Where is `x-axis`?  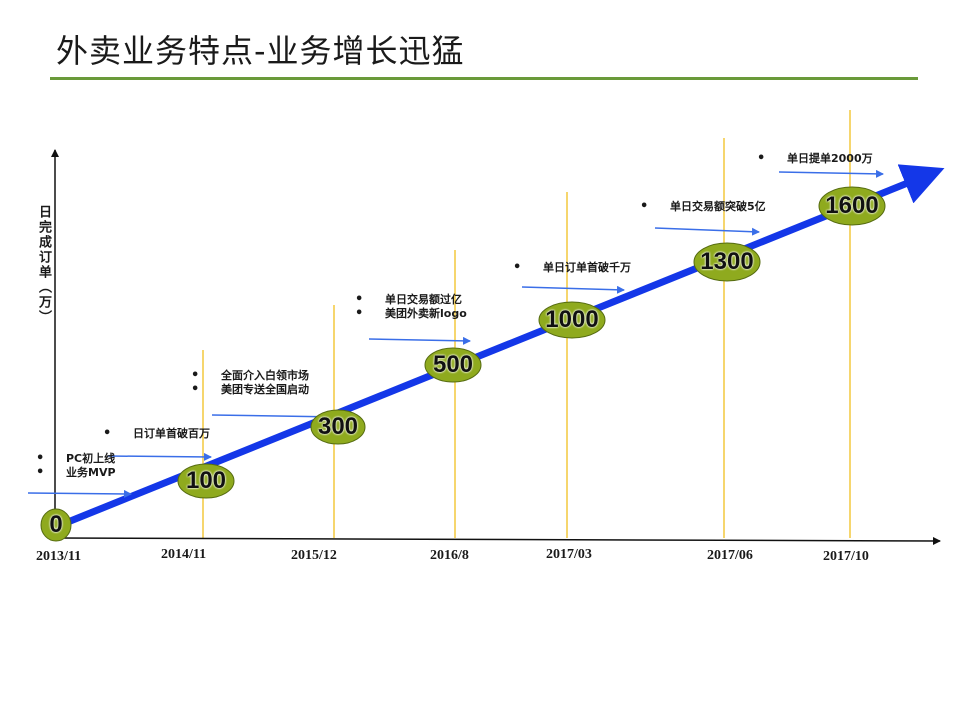 x-axis is located at coordinates (497, 540).